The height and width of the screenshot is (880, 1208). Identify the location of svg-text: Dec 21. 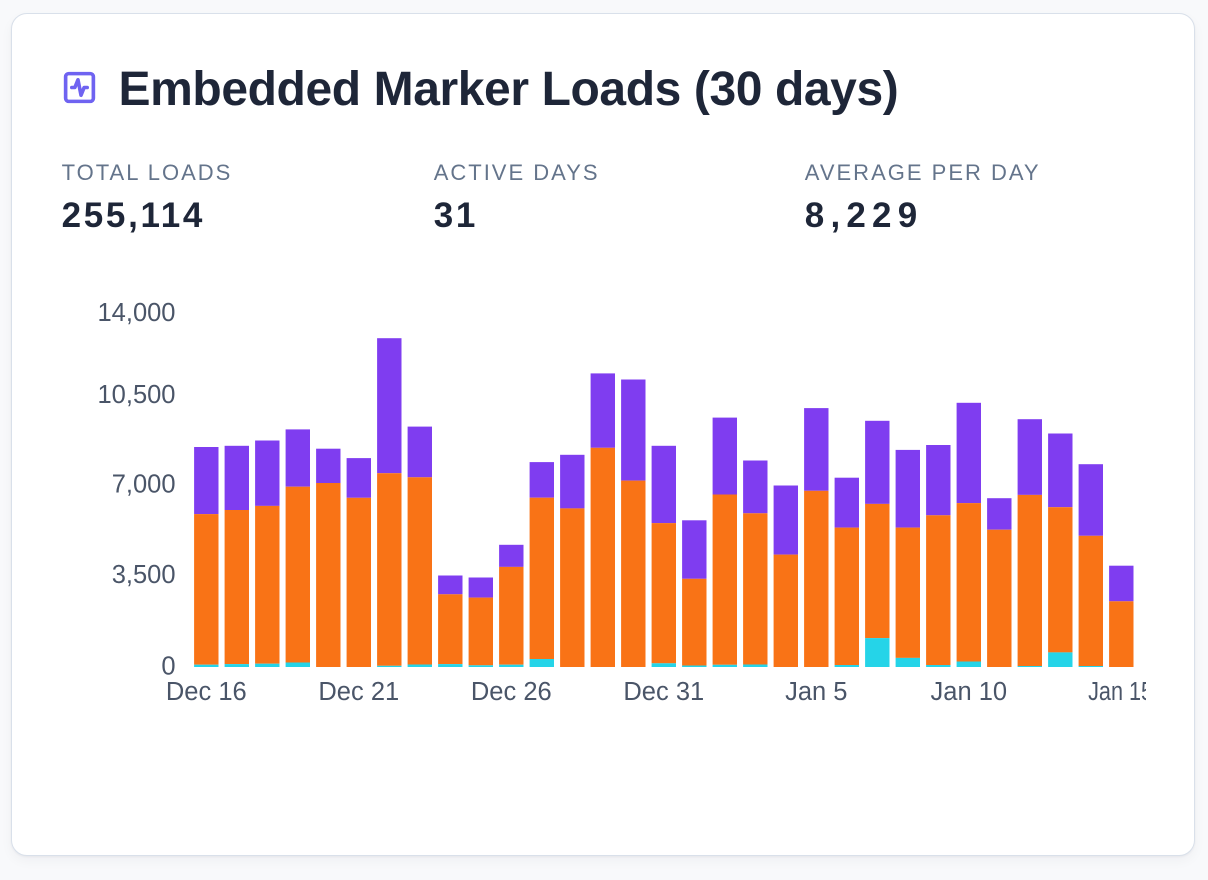
(358, 692).